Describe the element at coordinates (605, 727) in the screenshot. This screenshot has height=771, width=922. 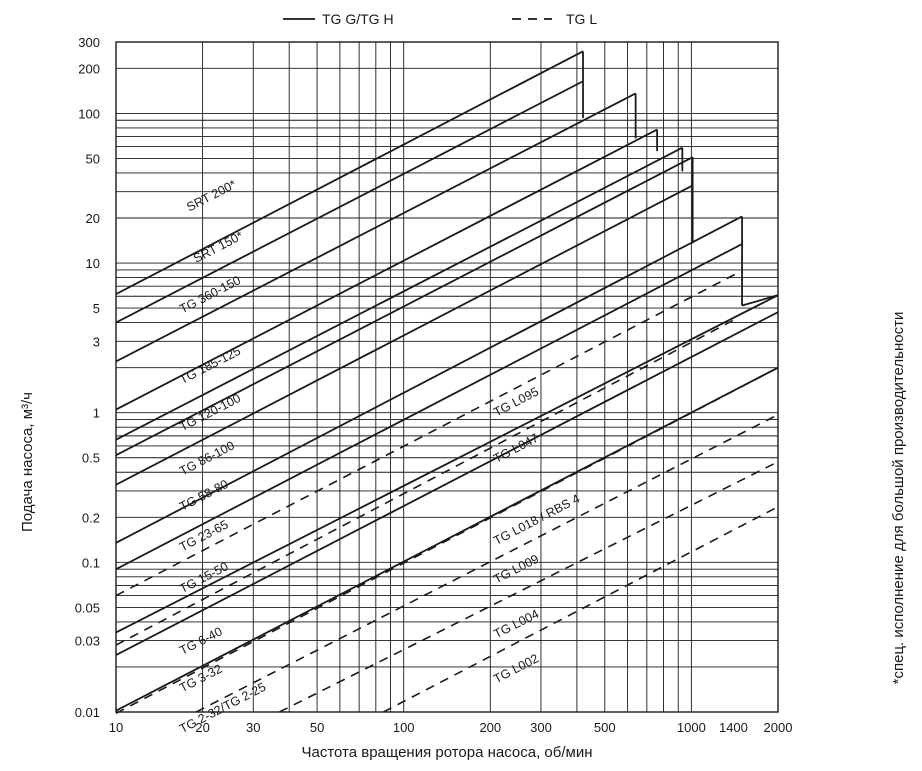
I see `x-tick-label: 500` at that location.